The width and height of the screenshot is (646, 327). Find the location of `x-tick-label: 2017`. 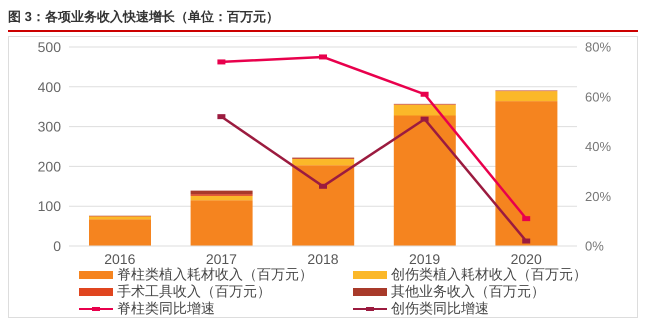

x-tick-label: 2017 is located at coordinates (222, 258).